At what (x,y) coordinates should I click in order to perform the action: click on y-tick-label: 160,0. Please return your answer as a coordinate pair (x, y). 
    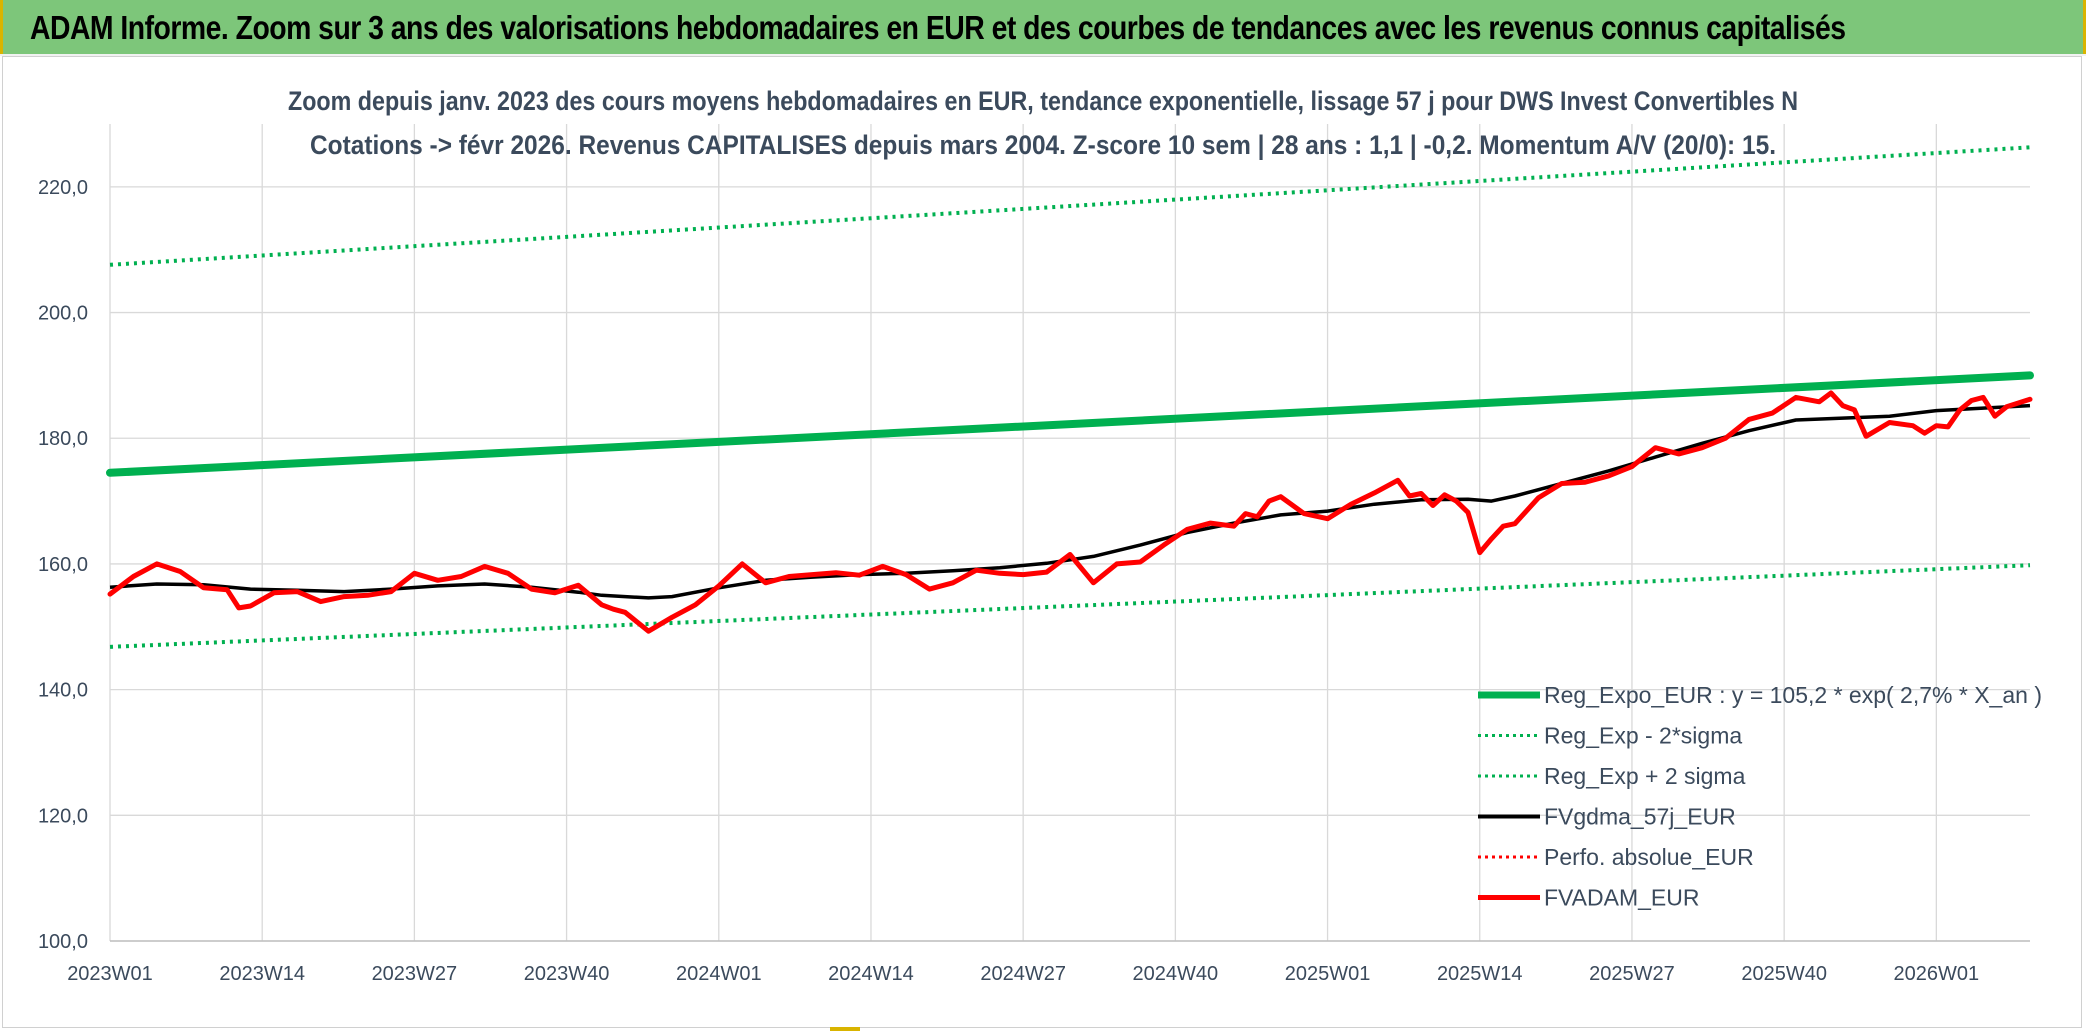
    Looking at the image, I should click on (63, 565).